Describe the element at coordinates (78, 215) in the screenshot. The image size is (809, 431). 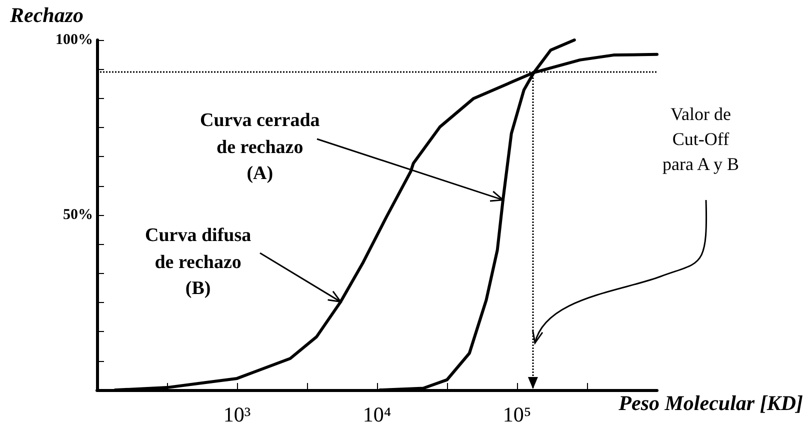
I see `y-tick-label: 50%` at that location.